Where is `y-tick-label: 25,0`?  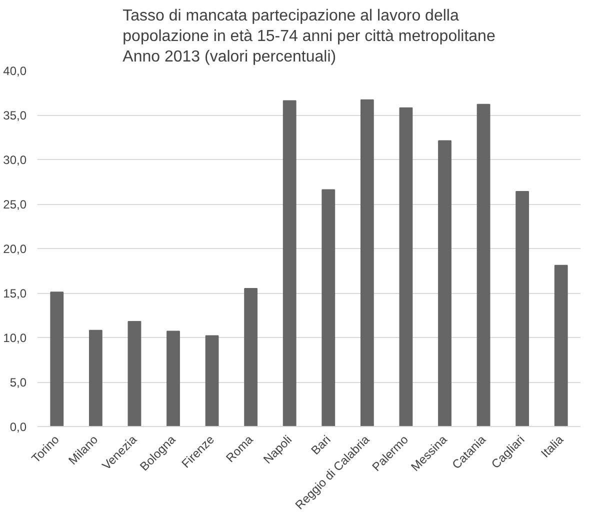 y-tick-label: 25,0 is located at coordinates (15, 205).